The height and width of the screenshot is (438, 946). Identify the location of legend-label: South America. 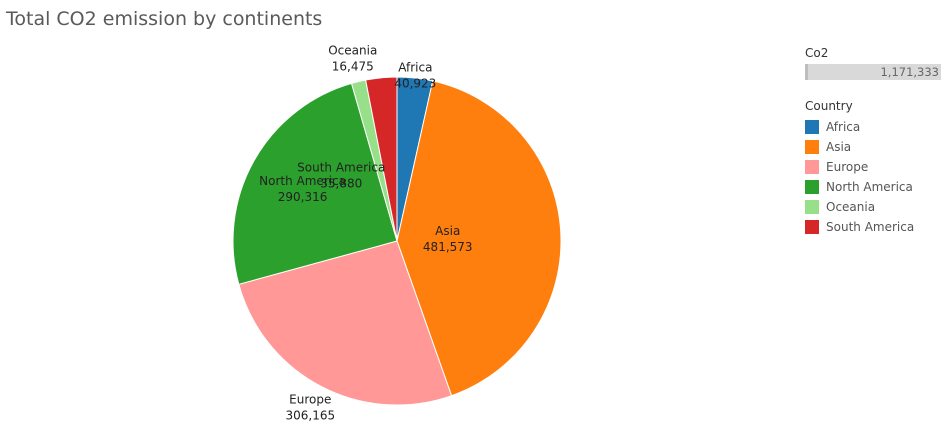
(870, 227).